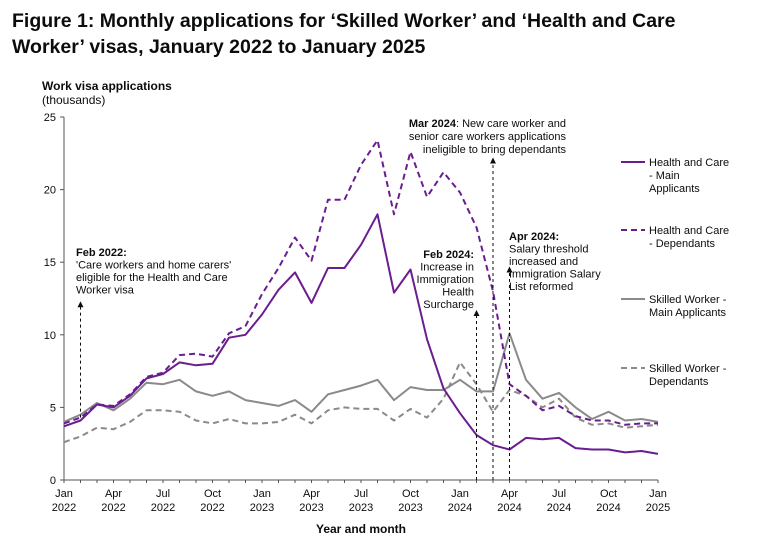 Image resolution: width=774 pixels, height=553 pixels. Describe the element at coordinates (689, 176) in the screenshot. I see `legend-entry-1: Health and Care - Main Applicants` at that location.